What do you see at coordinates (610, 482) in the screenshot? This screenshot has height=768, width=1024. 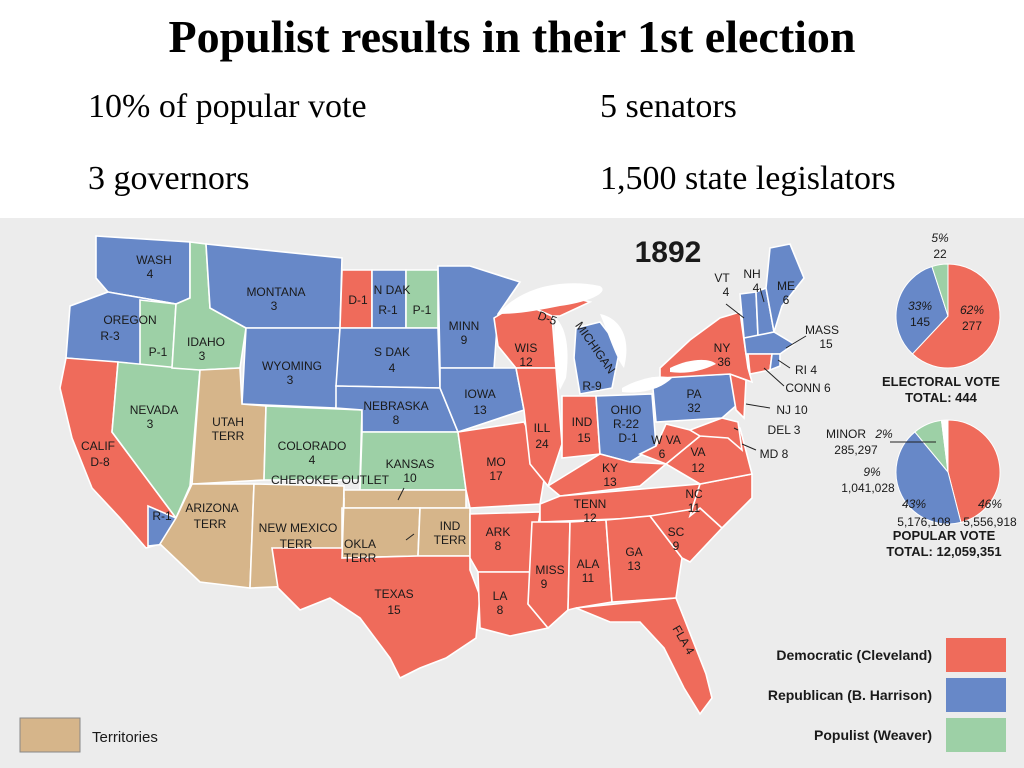 I see `label-kentucky-votes: 13` at bounding box center [610, 482].